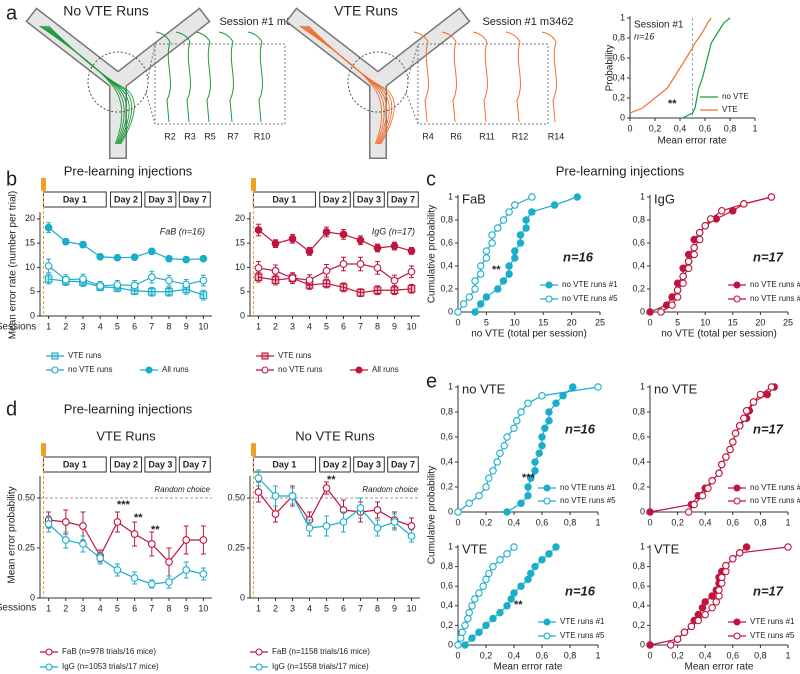  I want to click on y-tick-label: 0,4, so click(638, 265).